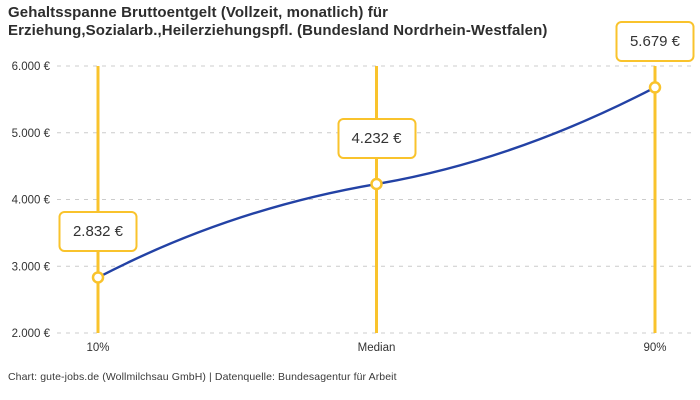  I want to click on x-tick-label: Median, so click(377, 348).